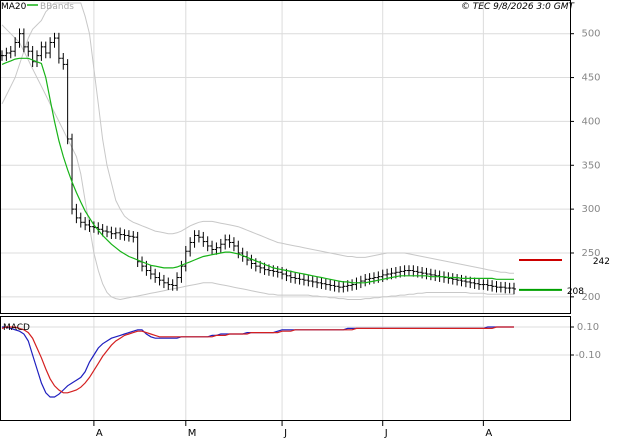 The height and width of the screenshot is (444, 627). I want to click on resistance-level-label: 242, so click(601, 262).